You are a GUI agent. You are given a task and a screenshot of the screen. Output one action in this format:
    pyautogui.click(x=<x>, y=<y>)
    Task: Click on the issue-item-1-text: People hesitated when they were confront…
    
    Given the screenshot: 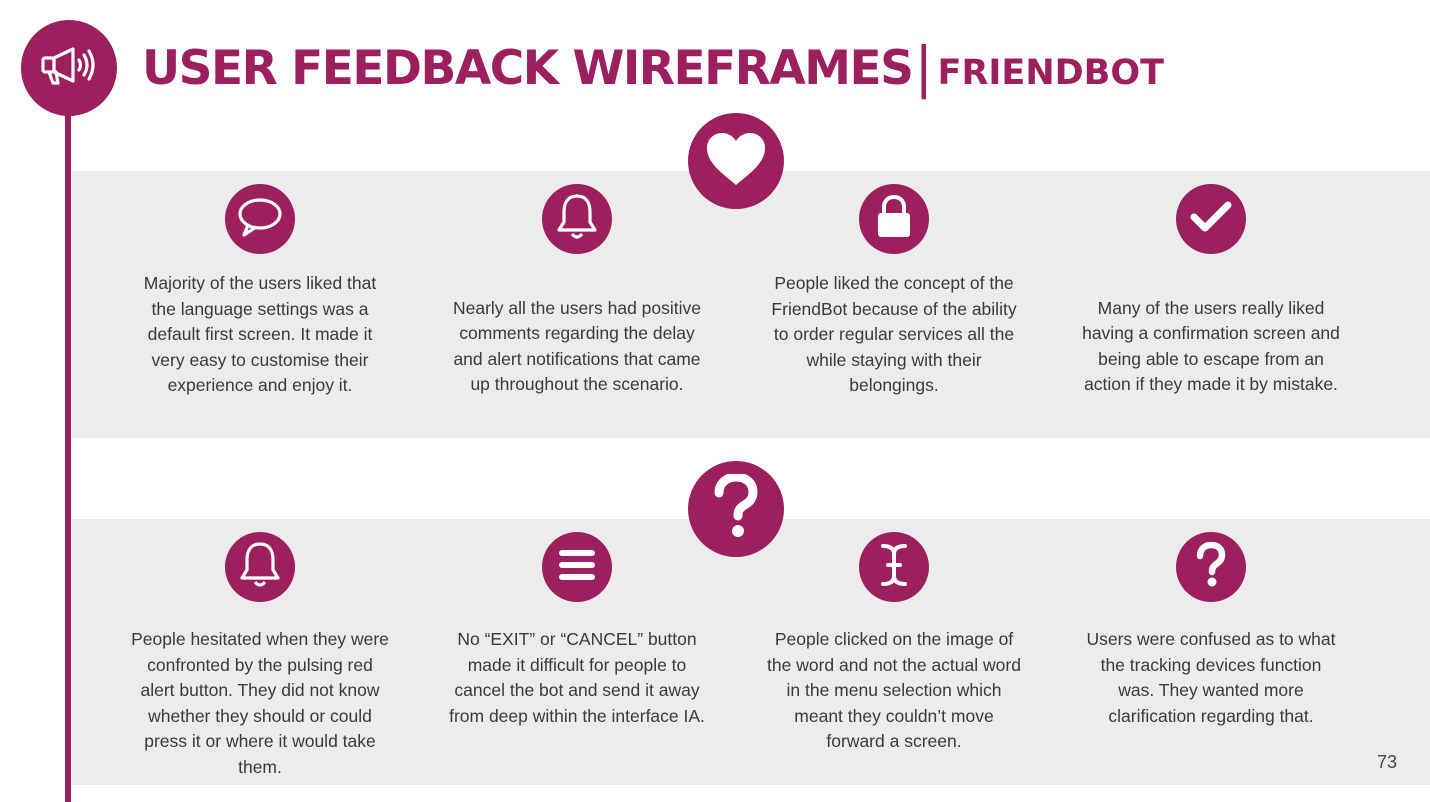 What is the action you would take?
    pyautogui.click(x=260, y=703)
    